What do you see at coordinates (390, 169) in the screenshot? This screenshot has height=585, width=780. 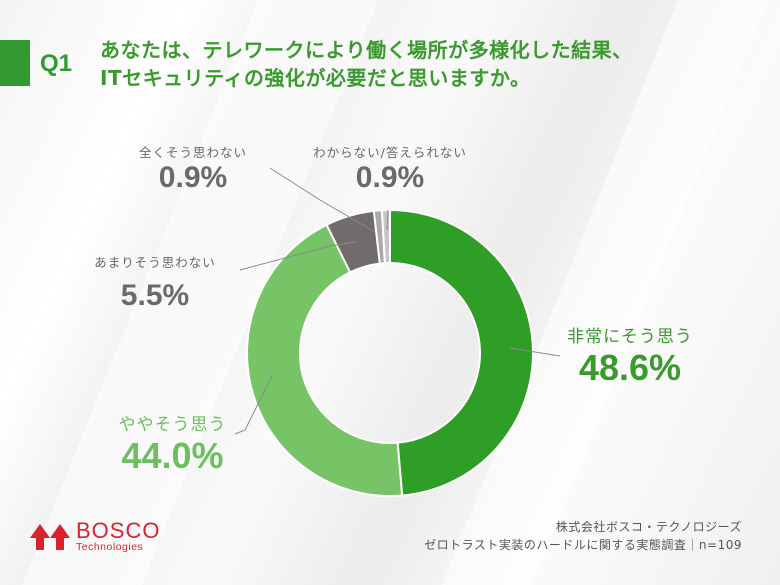 I see `label-dont-know: わからない/答えられない 0.9%` at bounding box center [390, 169].